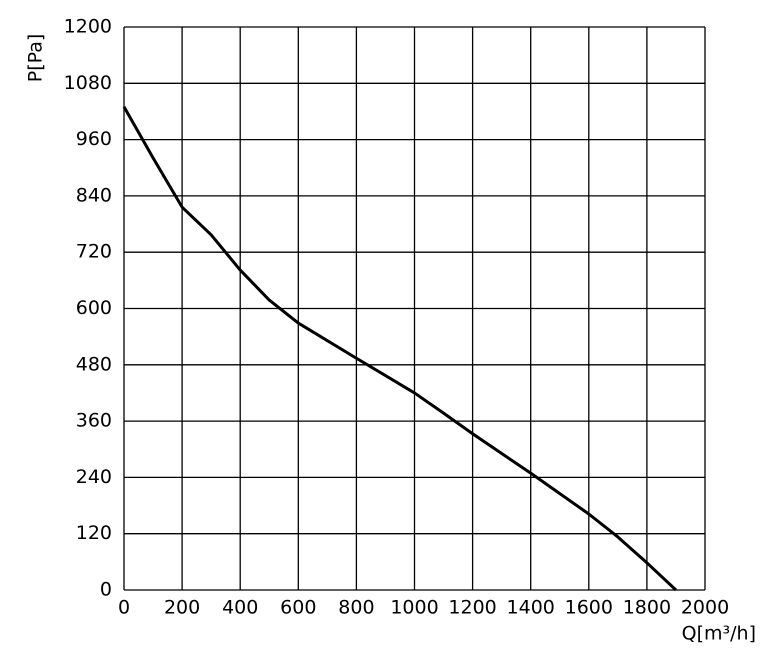 The image size is (768, 659). What do you see at coordinates (94, 364) in the screenshot?
I see `y-tick-label: 480` at bounding box center [94, 364].